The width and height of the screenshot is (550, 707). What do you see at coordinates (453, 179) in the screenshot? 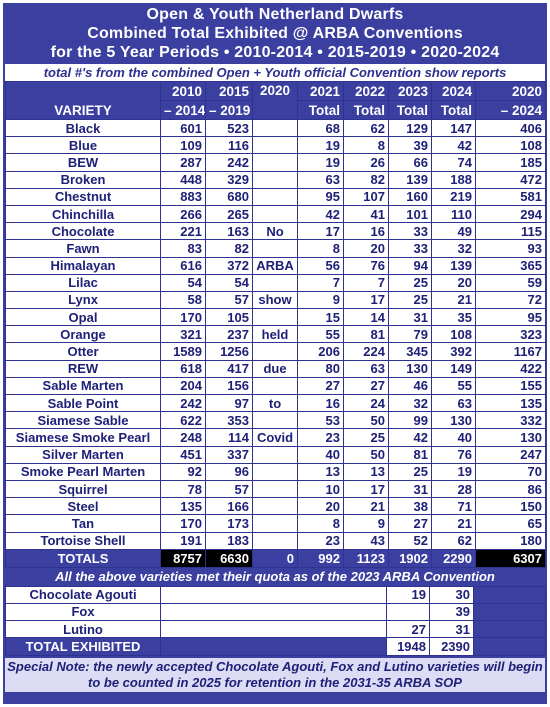
I see `value-2024: 188` at bounding box center [453, 179].